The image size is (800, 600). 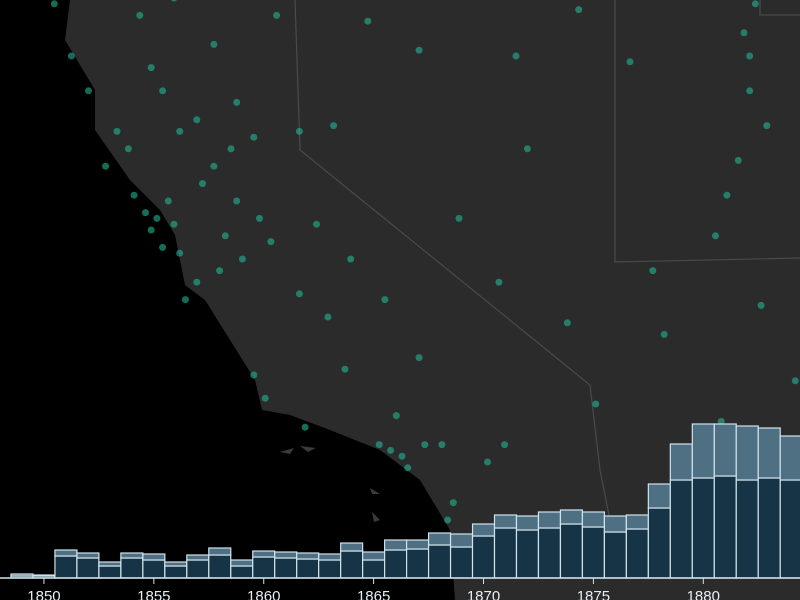 What do you see at coordinates (707, 131) in the screenshot?
I see `nv-ut-border` at bounding box center [707, 131].